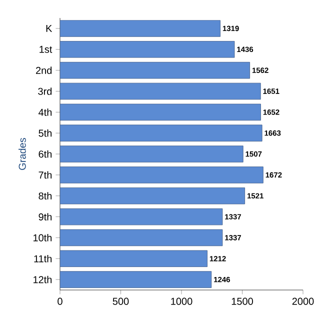 This screenshot has width=330, height=330. Describe the element at coordinates (45, 196) in the screenshot. I see `y-tick-label: 8th` at that location.